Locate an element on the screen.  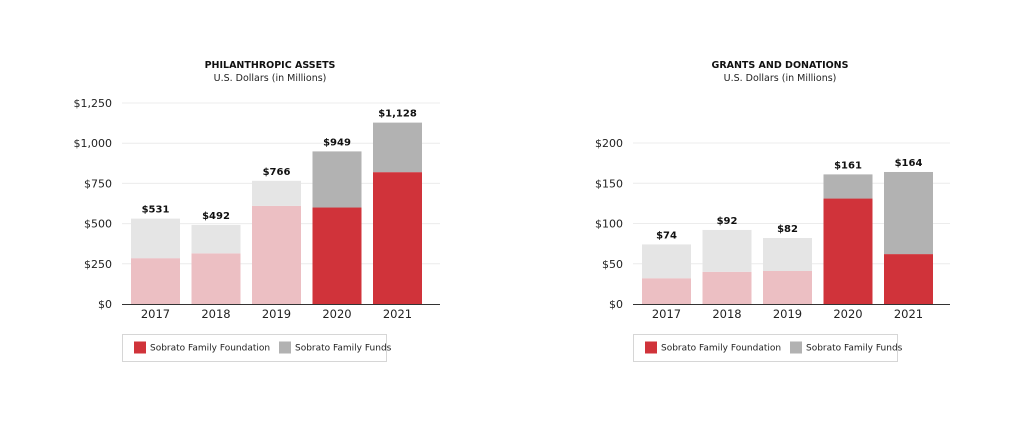
bar-total-label: $531 is located at coordinates (156, 210).